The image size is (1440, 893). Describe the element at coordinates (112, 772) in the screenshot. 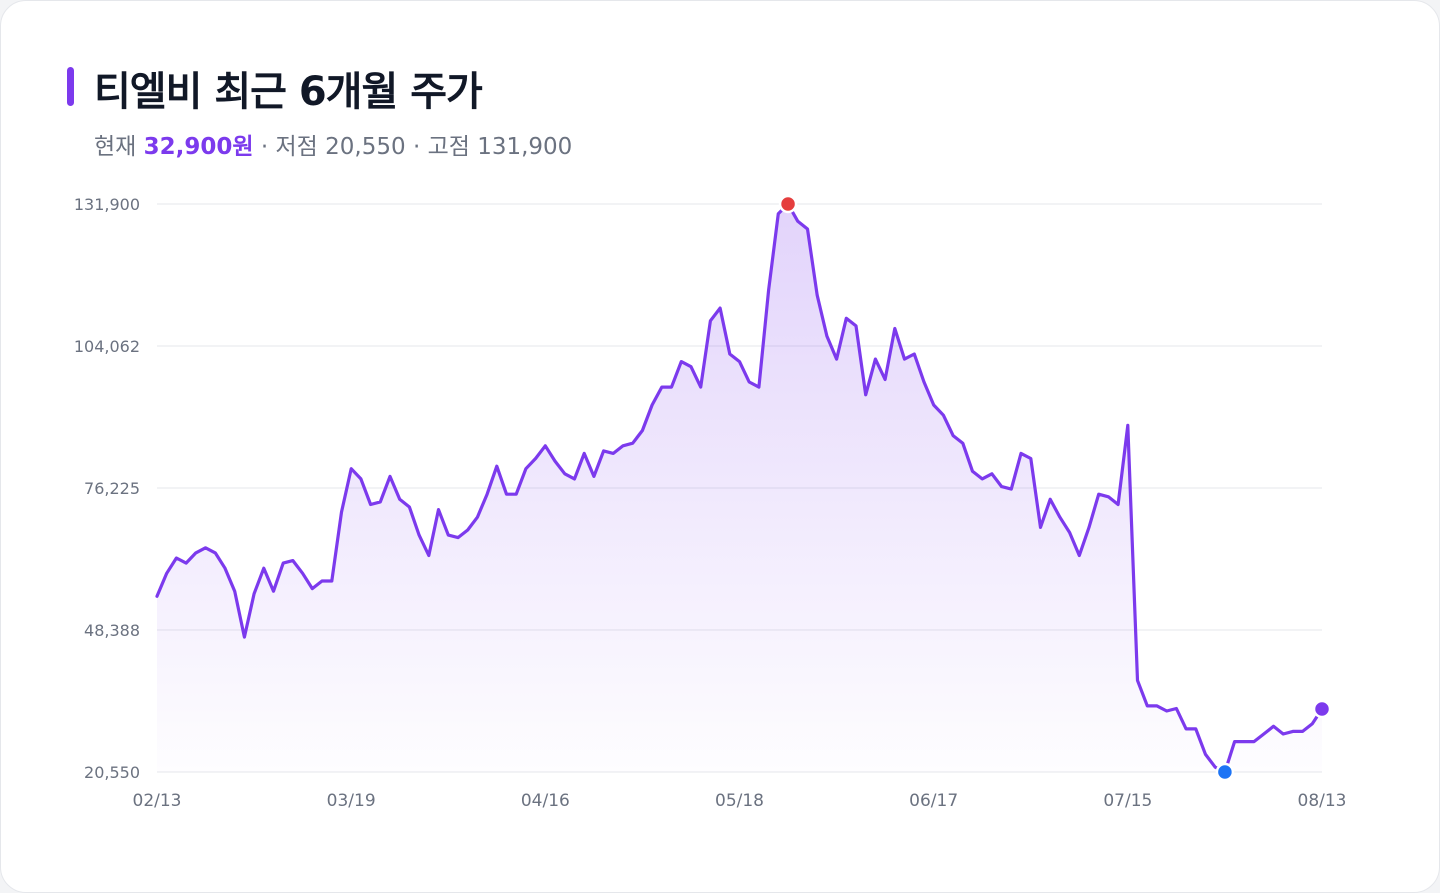

I see `y-tick-label: 20,550` at that location.